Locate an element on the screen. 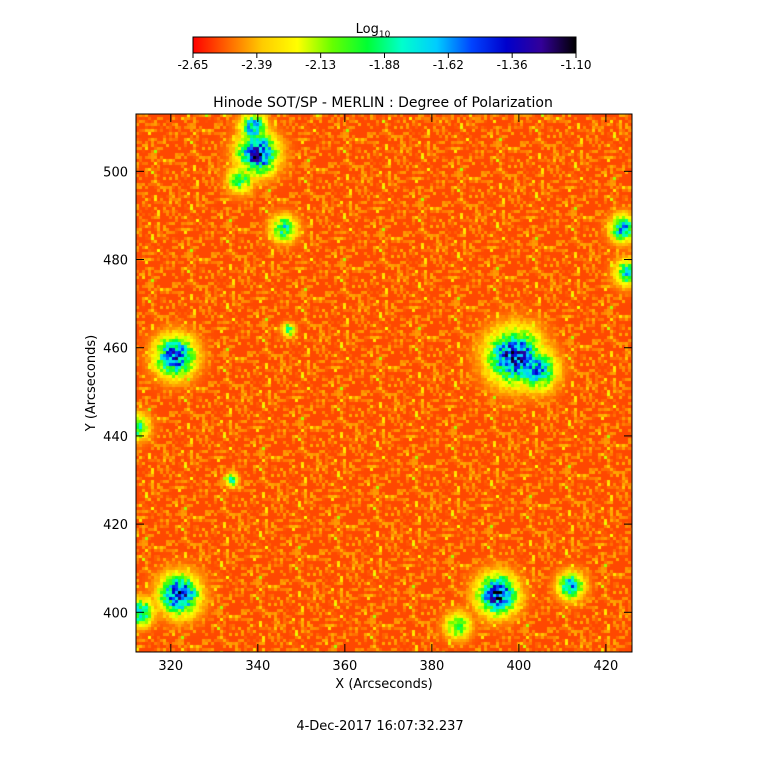 This screenshot has width=766, height=768. colorbar-tick-label: -1.62 is located at coordinates (448, 65).